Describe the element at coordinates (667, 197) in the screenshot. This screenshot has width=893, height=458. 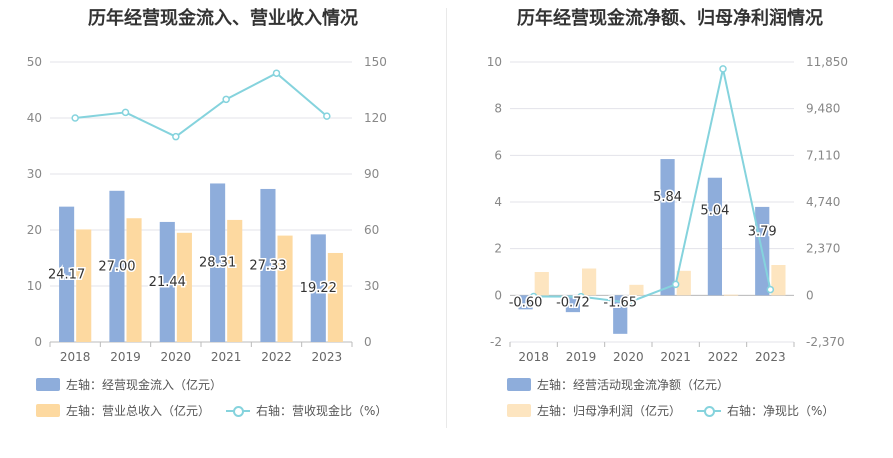
I see `bar-data-label: 5.84` at that location.